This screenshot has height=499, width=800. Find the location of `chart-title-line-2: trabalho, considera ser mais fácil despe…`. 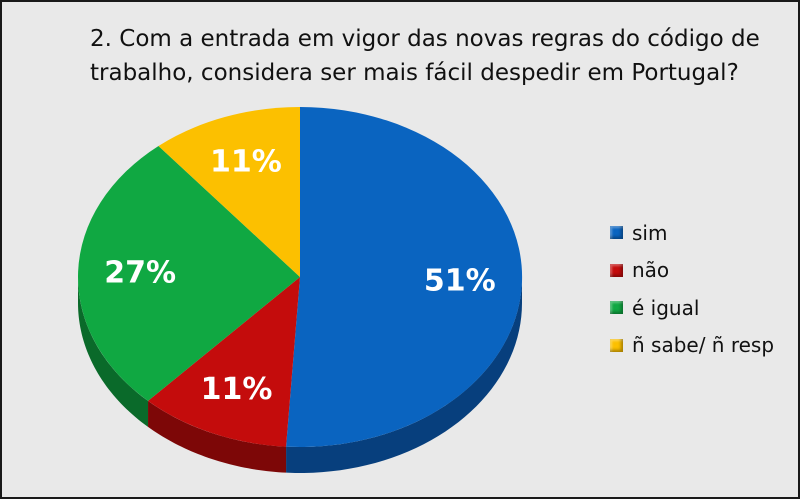

chart-title-line-2: trabalho, considera ser mais fácil despe… is located at coordinates (414, 73).